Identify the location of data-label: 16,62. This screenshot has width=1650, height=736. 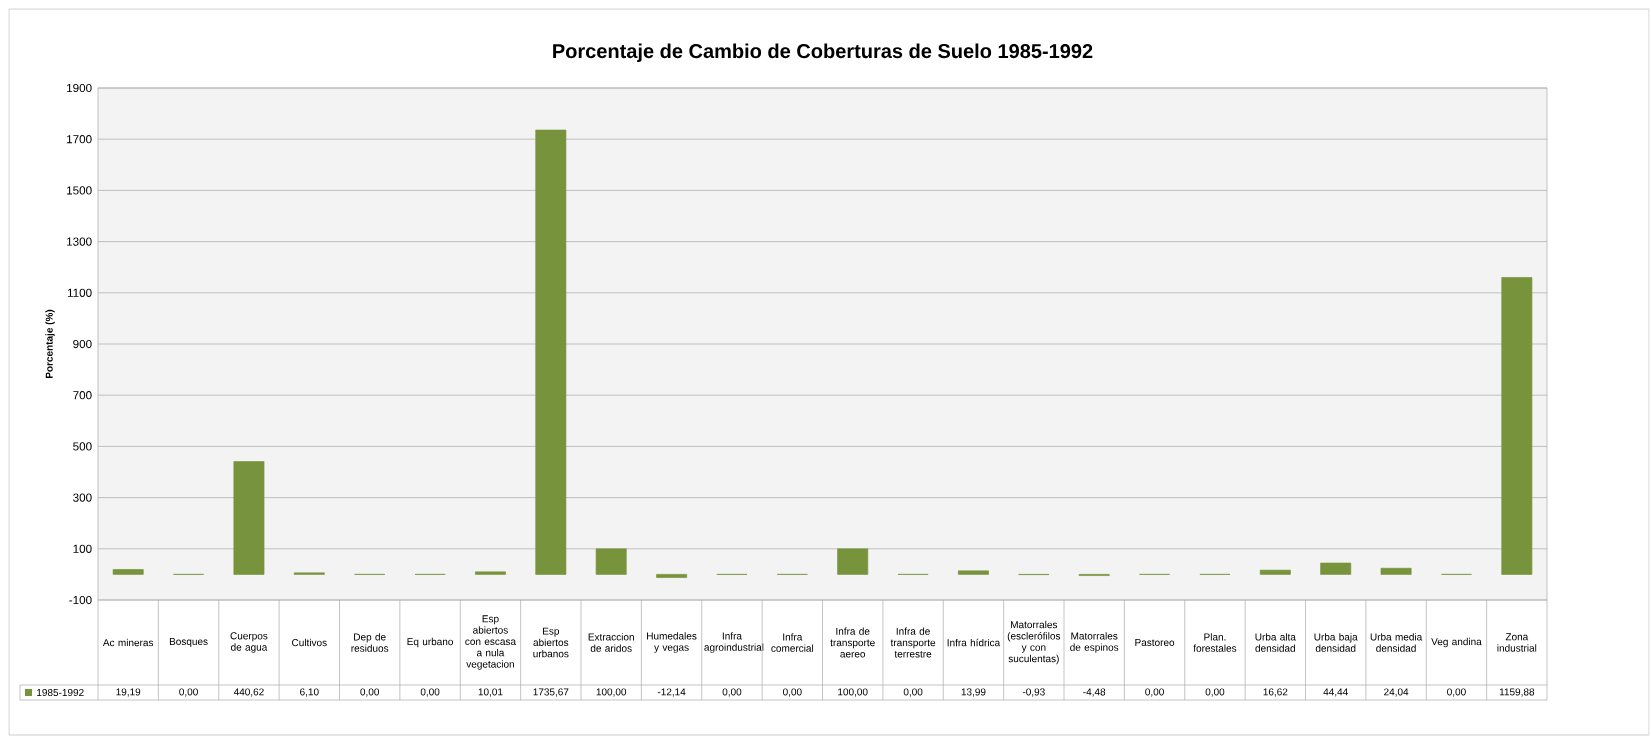
(1275, 692).